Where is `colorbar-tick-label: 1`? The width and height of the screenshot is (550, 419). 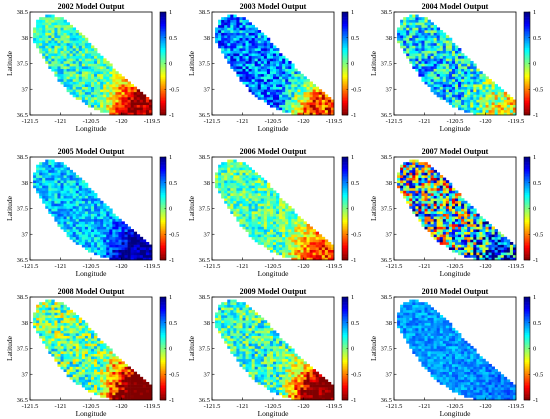 colorbar-tick-label: 1 is located at coordinates (534, 157).